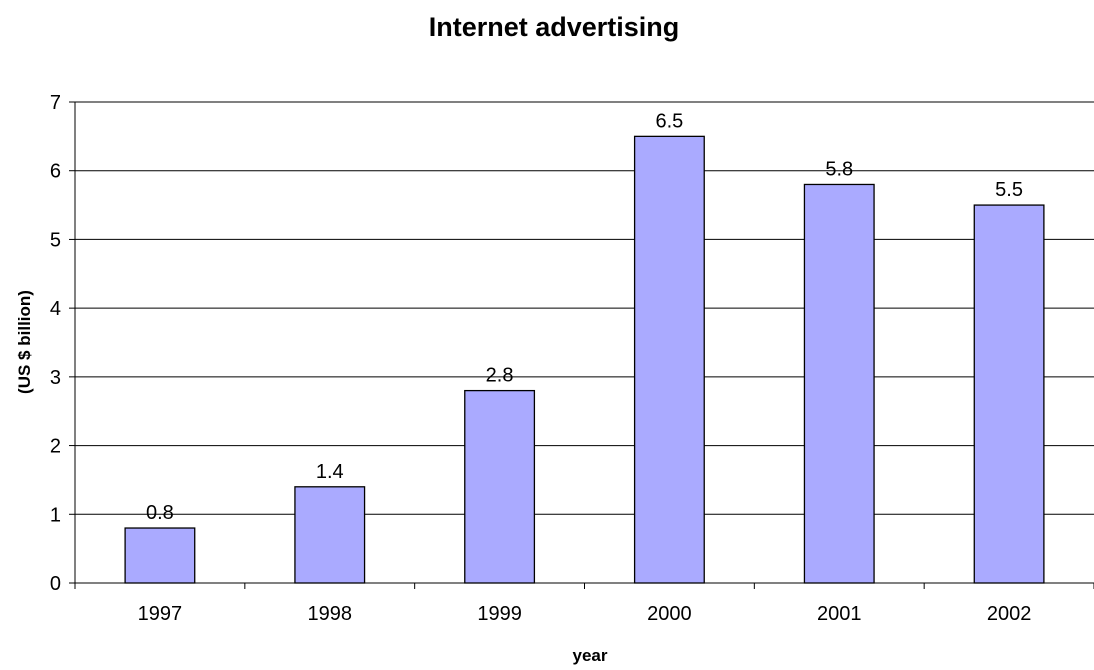  What do you see at coordinates (55, 103) in the screenshot?
I see `y-tick-label: 7` at bounding box center [55, 103].